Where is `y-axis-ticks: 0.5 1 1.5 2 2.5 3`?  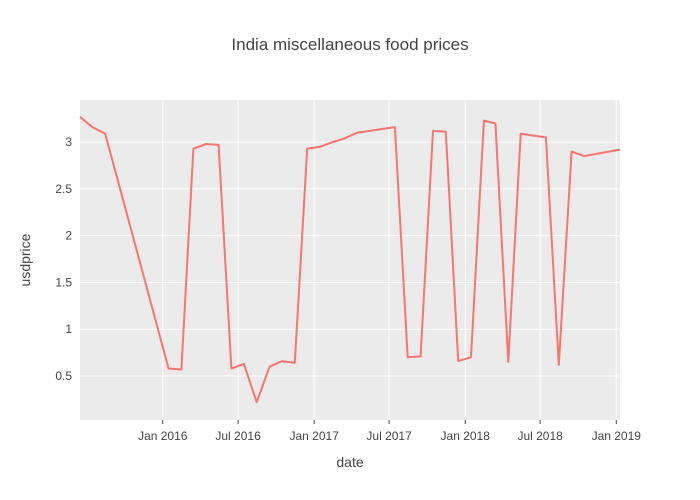
y-axis-ticks: 0.5 1 1.5 2 2.5 3 is located at coordinates (63, 259).